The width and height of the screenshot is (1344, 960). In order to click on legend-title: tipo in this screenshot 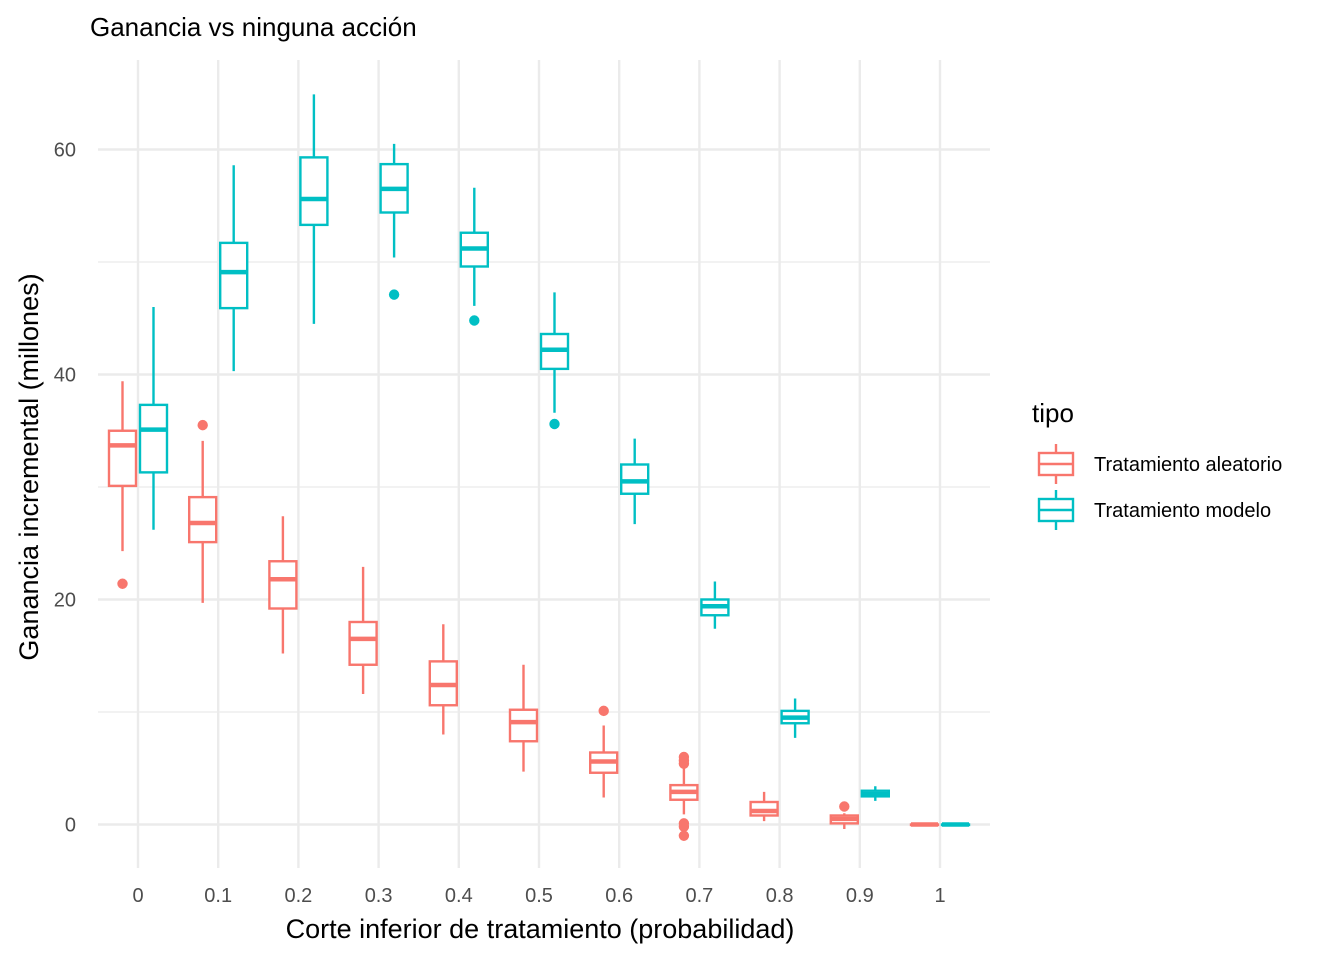, I will do `click(1053, 413)`.